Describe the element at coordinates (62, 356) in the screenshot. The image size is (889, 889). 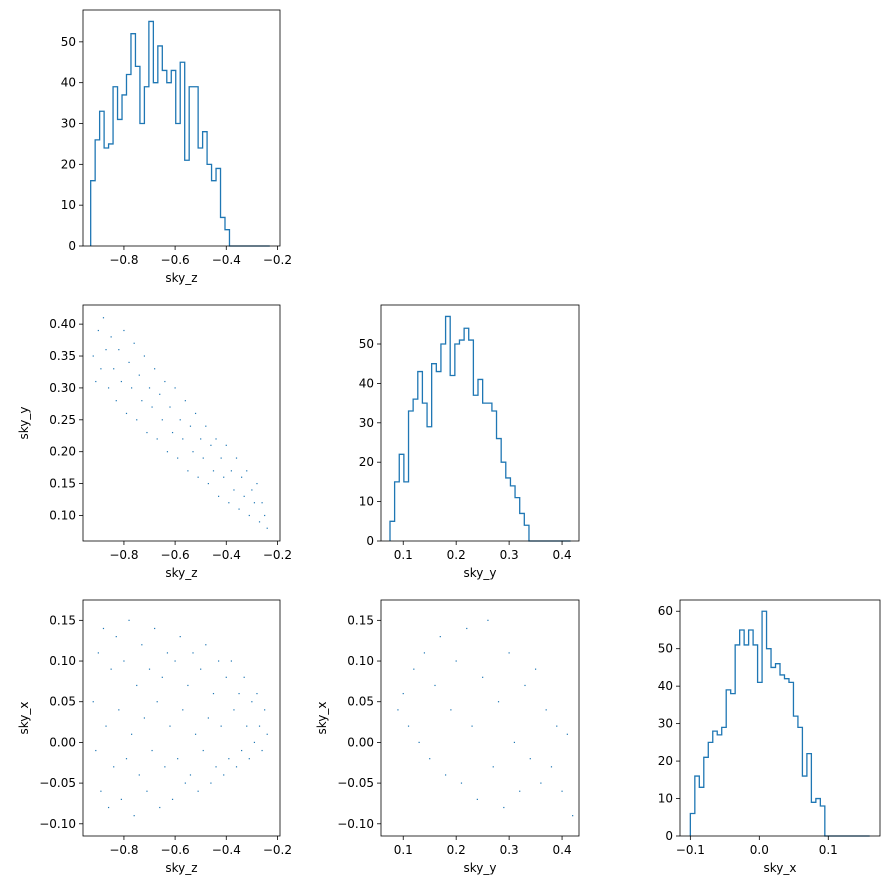
I see `y-tick-label: 0.35` at that location.